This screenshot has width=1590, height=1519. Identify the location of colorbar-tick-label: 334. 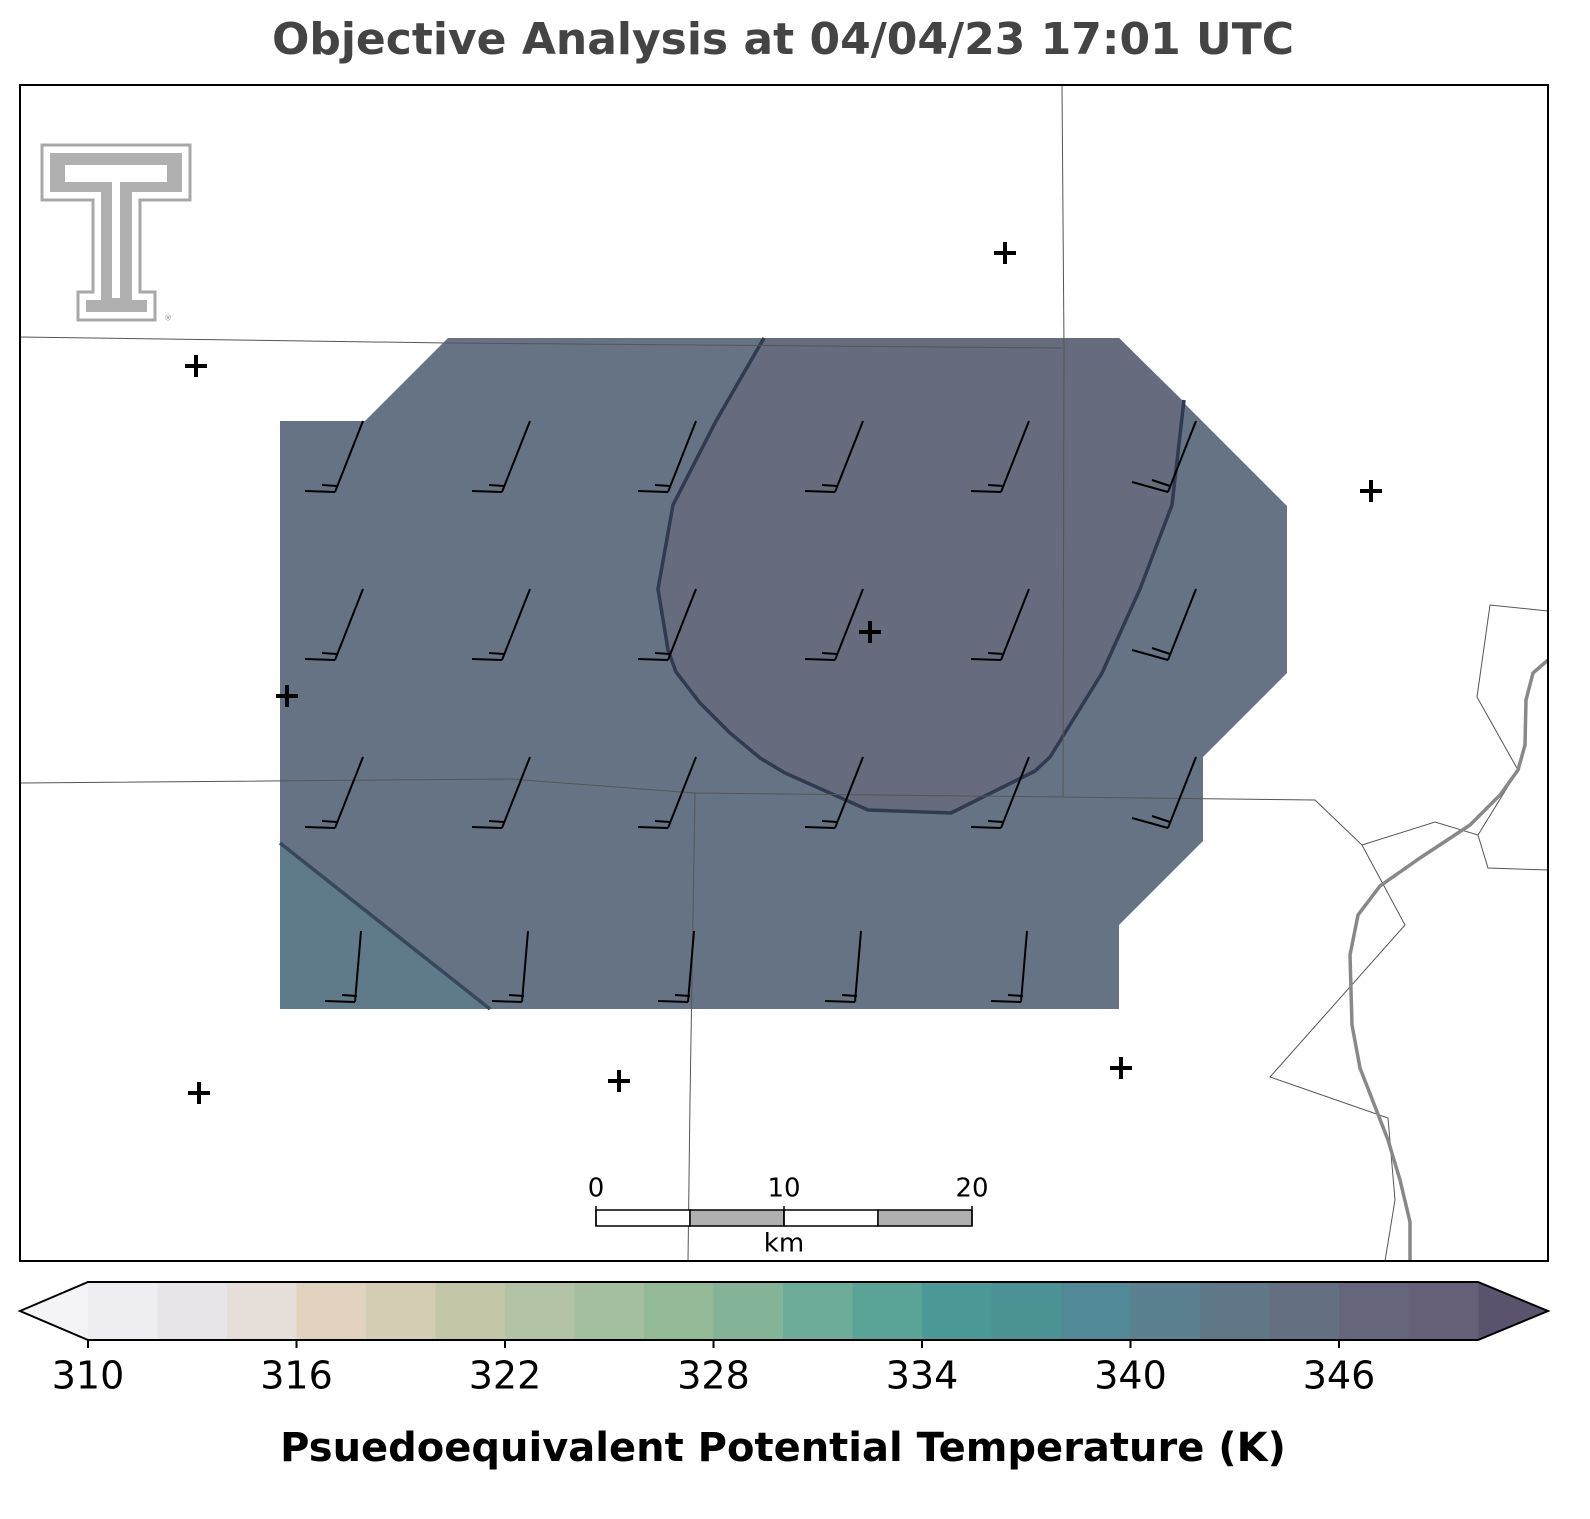
(922, 1376).